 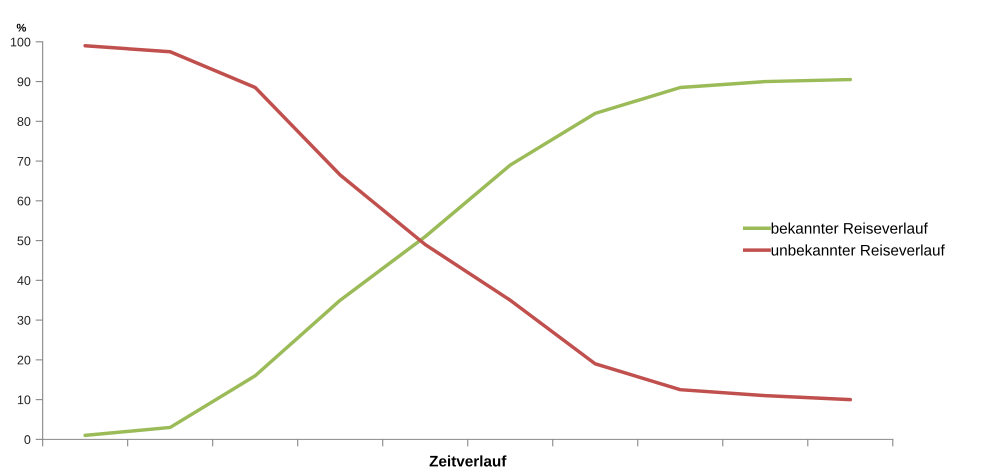 I want to click on y-axis-title: %, so click(x=21, y=28).